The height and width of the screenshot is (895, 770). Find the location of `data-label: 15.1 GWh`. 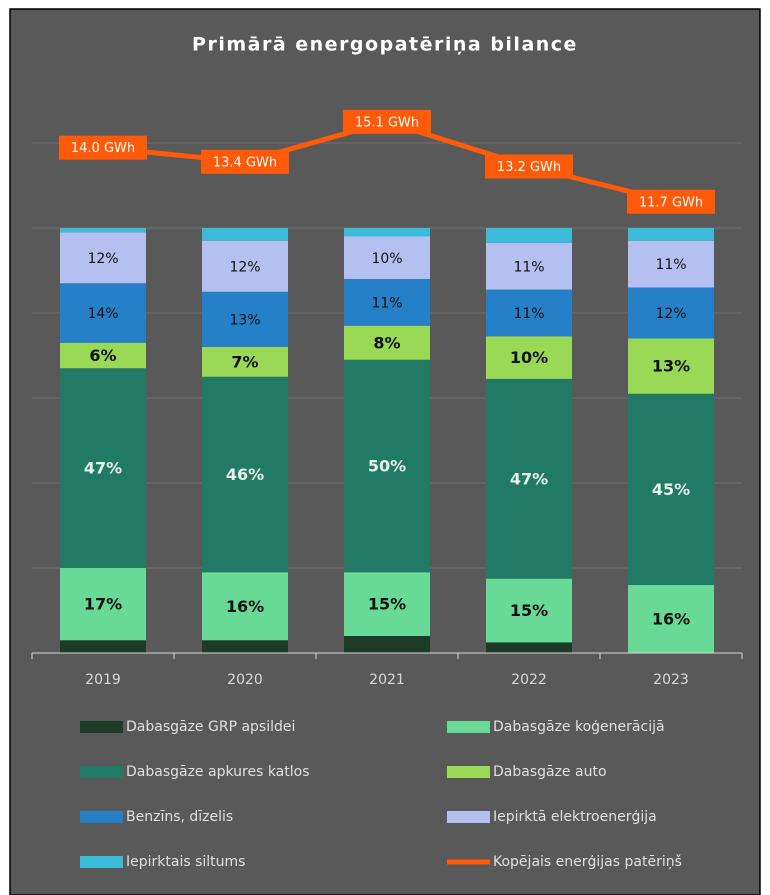

data-label: 15.1 GWh is located at coordinates (387, 122).